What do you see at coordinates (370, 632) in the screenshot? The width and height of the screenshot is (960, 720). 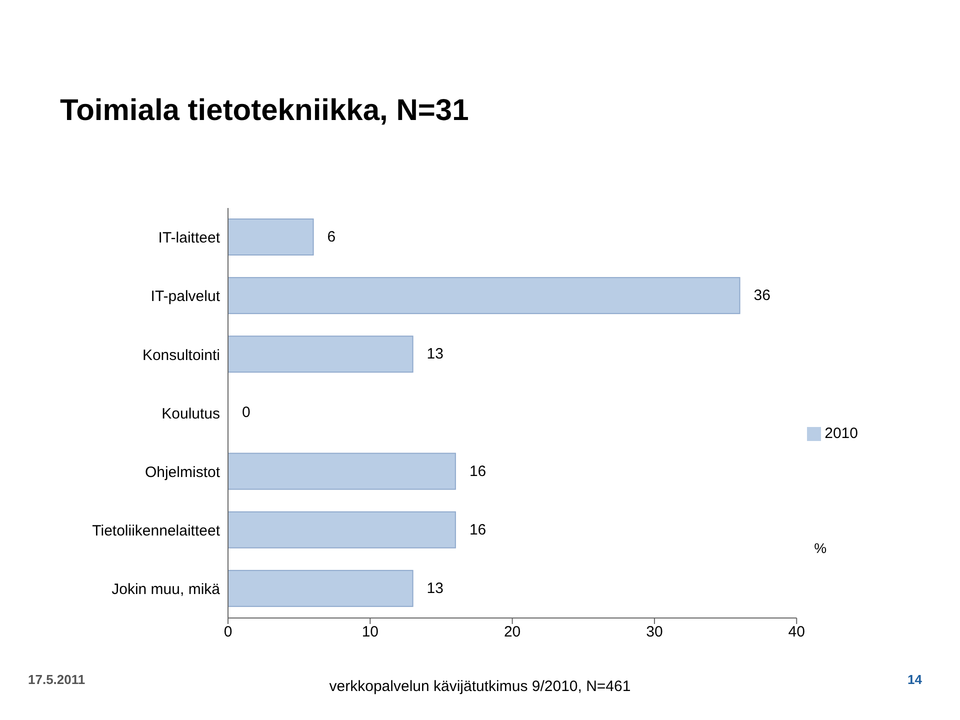 I see `x-tick-label: 10` at bounding box center [370, 632].